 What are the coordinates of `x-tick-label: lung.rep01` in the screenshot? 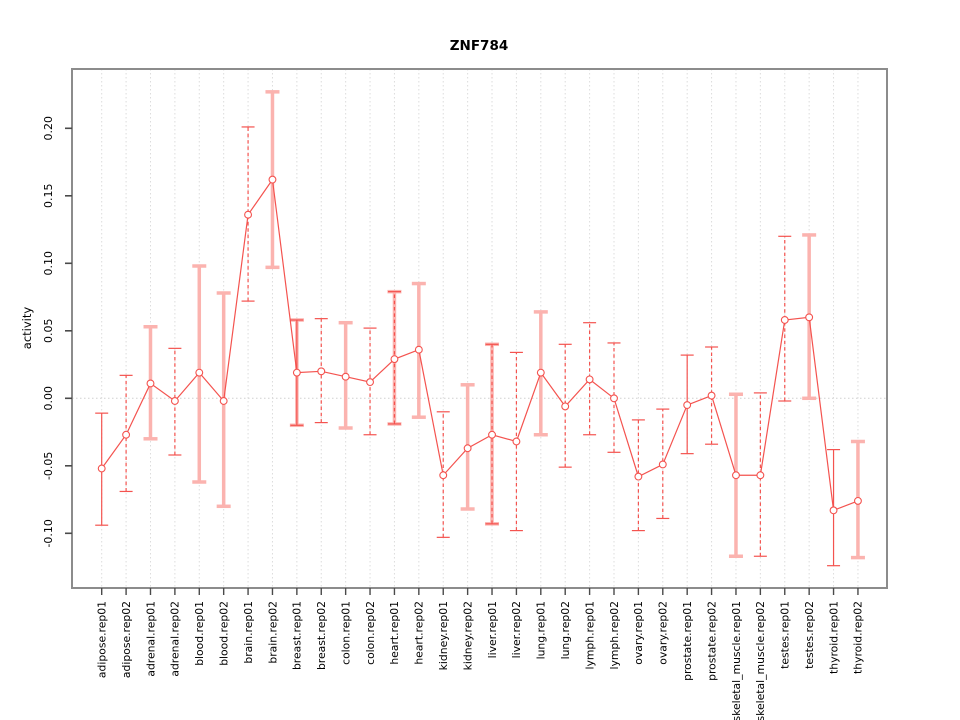 It's located at (541, 630).